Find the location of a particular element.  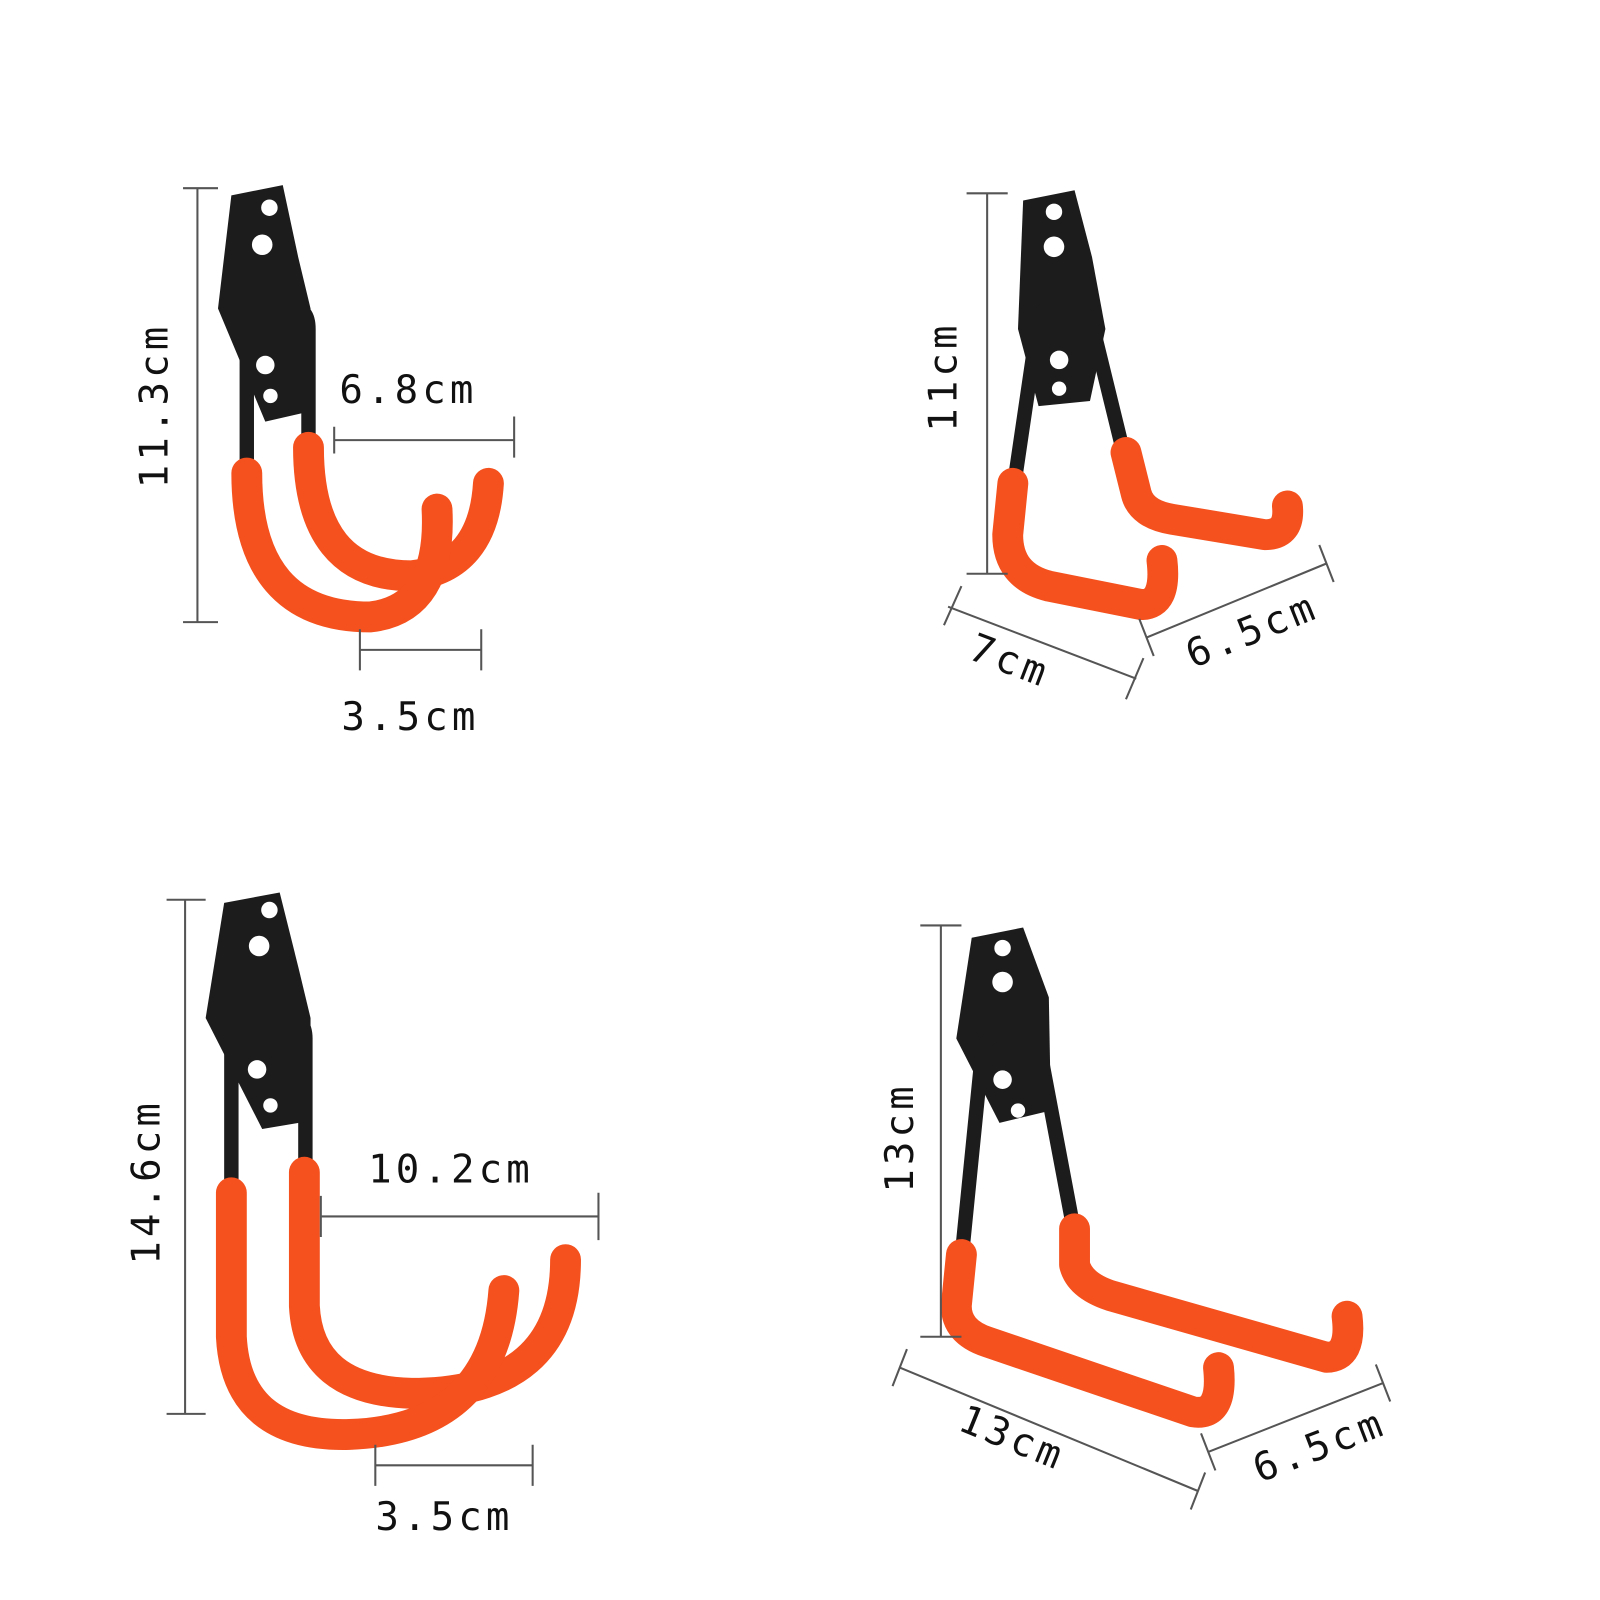

height-label: 14.6cm is located at coordinates (146, 1182).